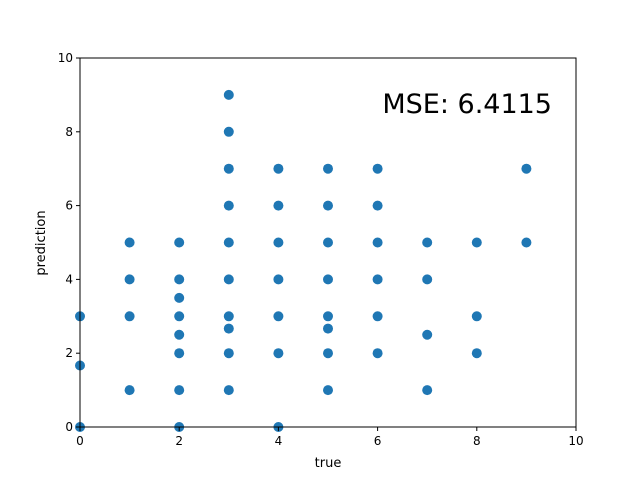 The width and height of the screenshot is (640, 480). I want to click on x-axis-label: true, so click(328, 463).